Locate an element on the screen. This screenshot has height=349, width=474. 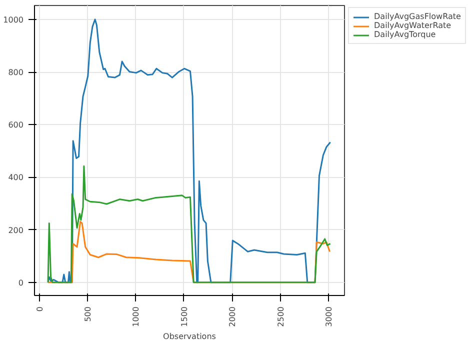
legend-label: DailyAvgGasFlowRate is located at coordinates (417, 16).